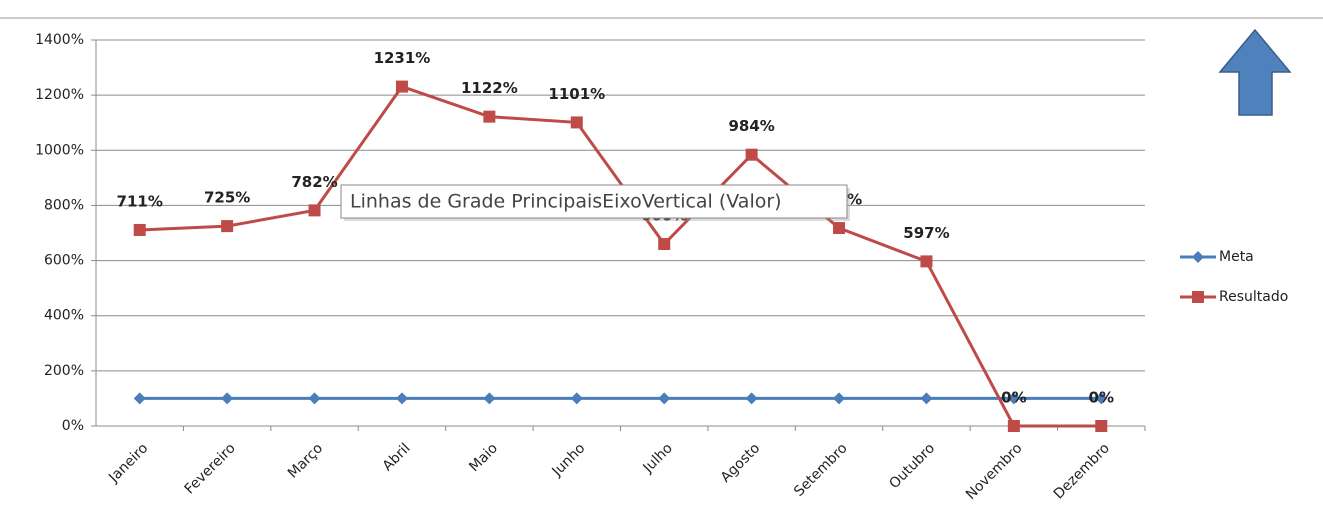 The width and height of the screenshot is (1323, 532). Describe the element at coordinates (402, 58) in the screenshot. I see `data-label: 1231%` at that location.